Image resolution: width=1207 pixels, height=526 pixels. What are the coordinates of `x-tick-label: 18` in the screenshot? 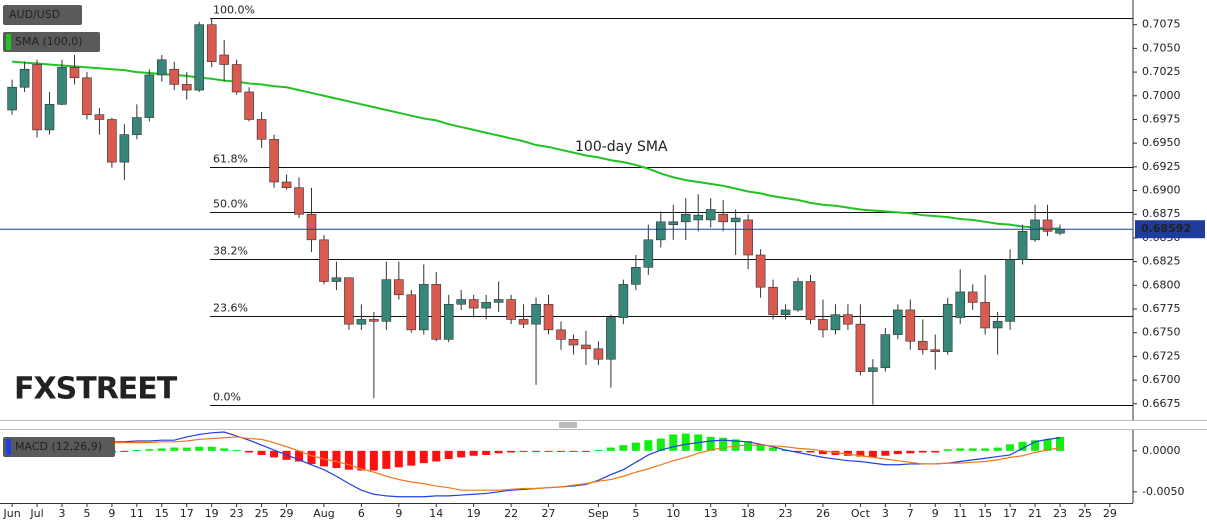 It's located at (748, 513).